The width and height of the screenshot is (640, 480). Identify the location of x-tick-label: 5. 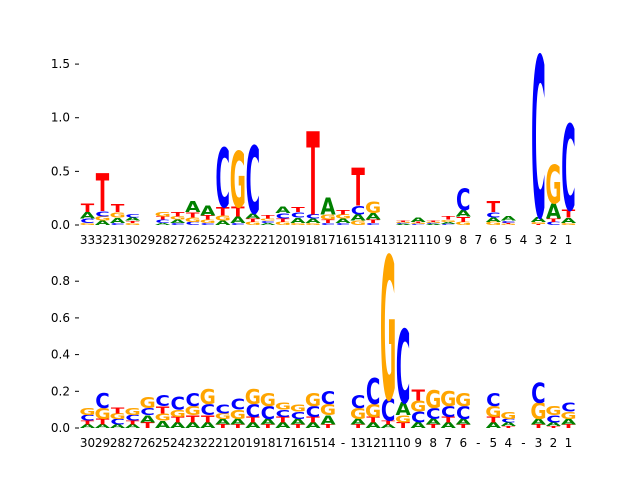
(509, 240).